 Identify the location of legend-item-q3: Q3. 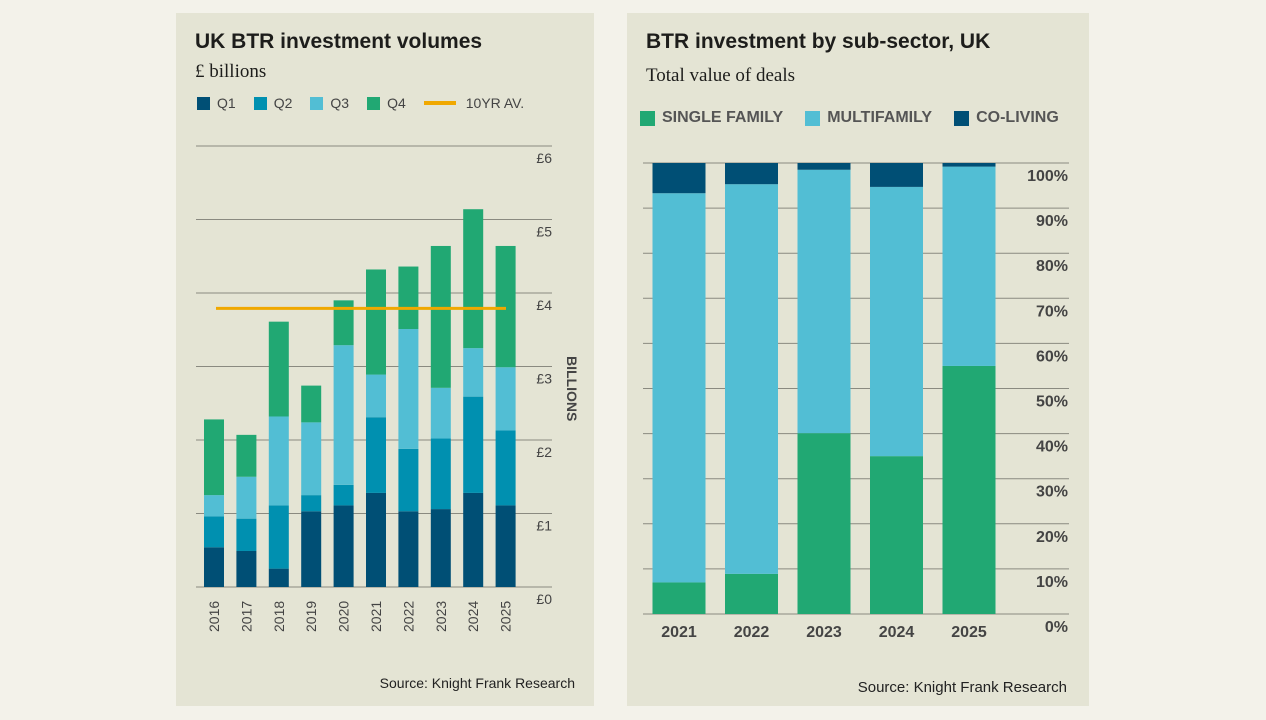
(329, 103).